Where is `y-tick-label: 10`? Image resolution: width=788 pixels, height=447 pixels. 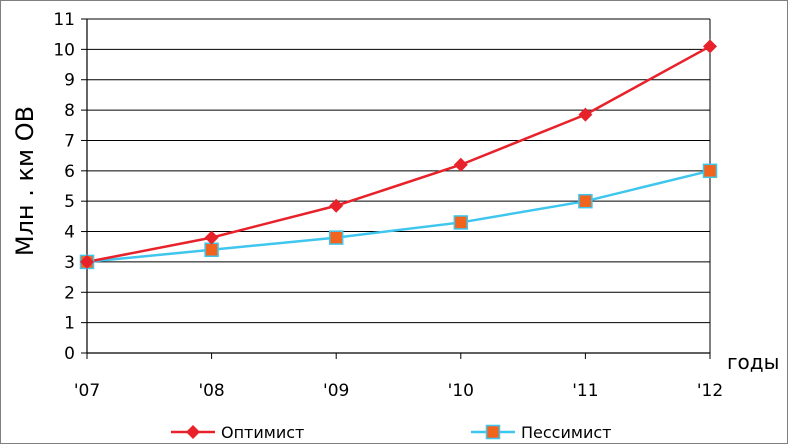 y-tick-label: 10 is located at coordinates (64, 50).